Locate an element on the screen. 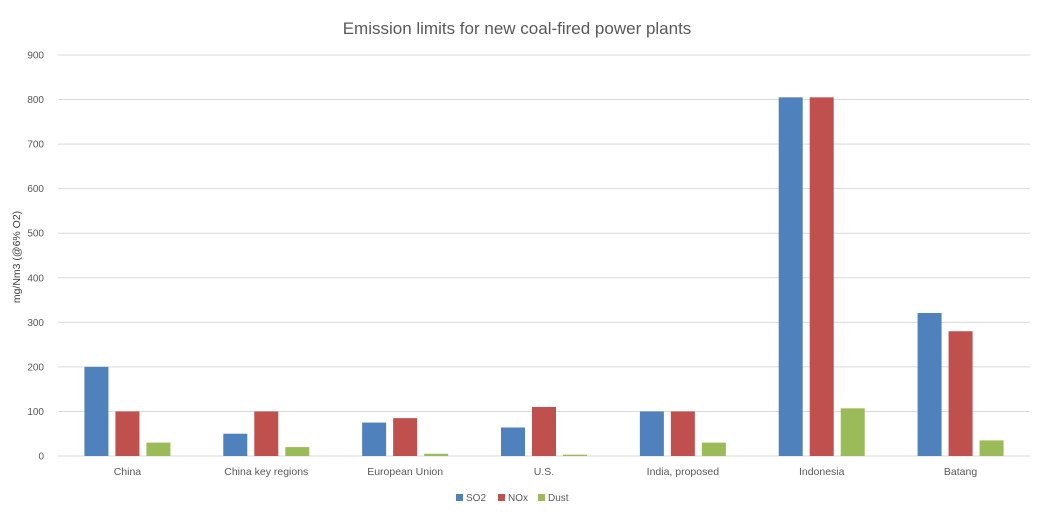 The image size is (1044, 518). x-category-label: U.S. is located at coordinates (544, 472).